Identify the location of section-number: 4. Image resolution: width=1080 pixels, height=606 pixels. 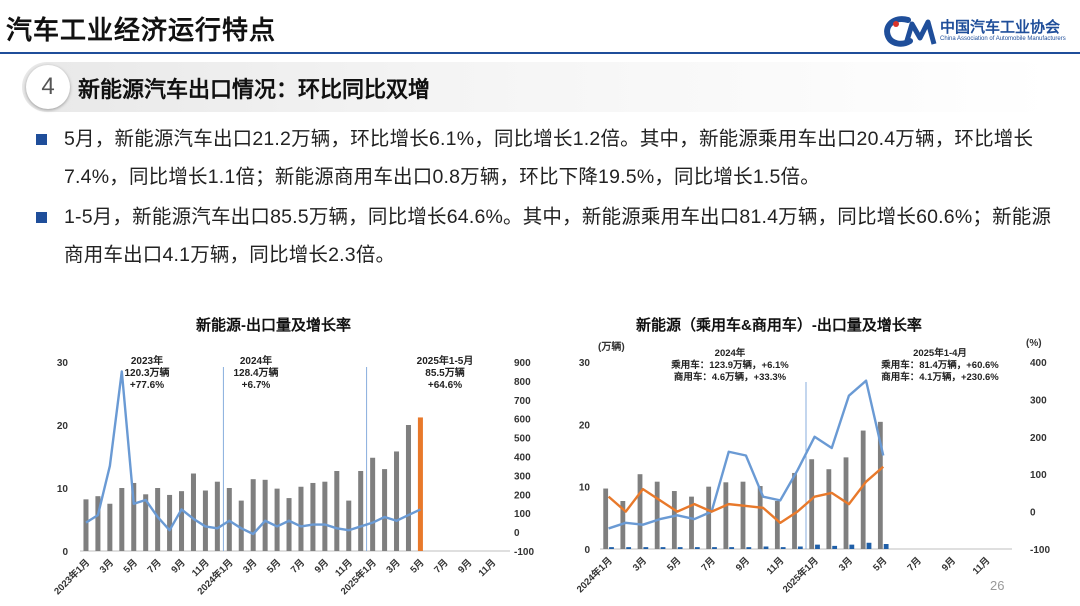
(48, 87).